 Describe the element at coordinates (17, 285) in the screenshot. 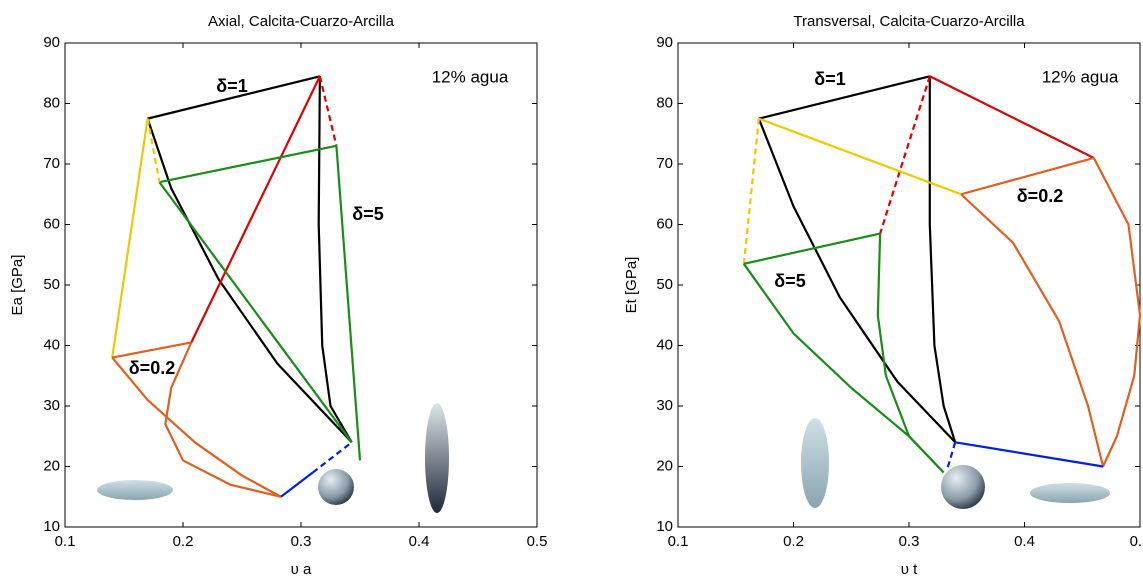

I see `y-axis-label: Ea [GPa]` at that location.